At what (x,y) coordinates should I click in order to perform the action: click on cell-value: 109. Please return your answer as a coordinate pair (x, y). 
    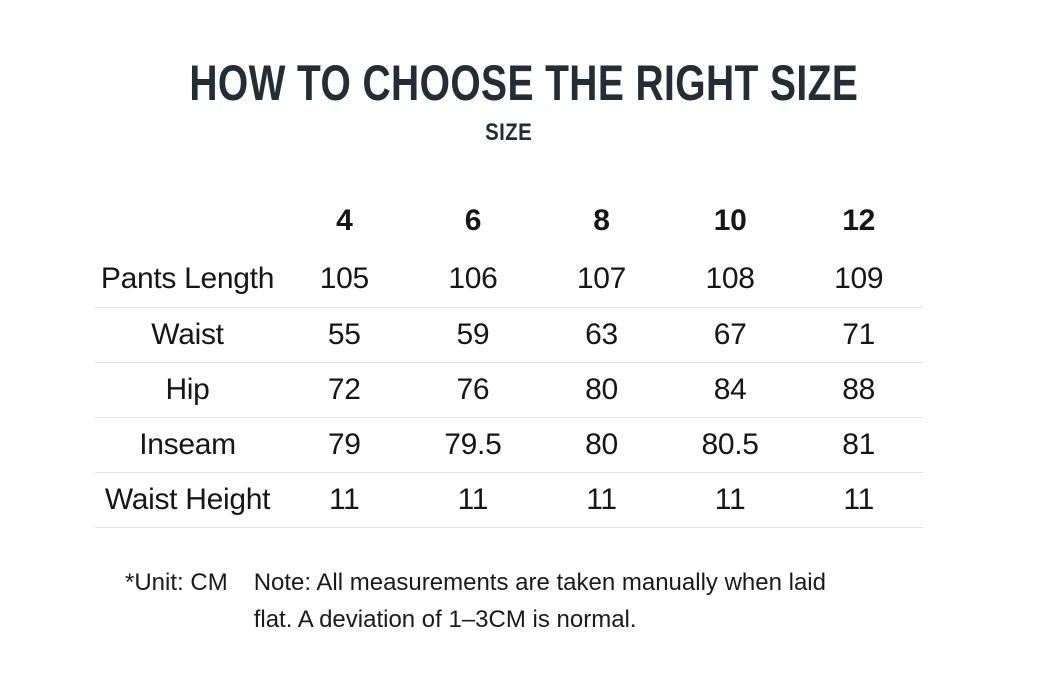
    Looking at the image, I should click on (858, 280).